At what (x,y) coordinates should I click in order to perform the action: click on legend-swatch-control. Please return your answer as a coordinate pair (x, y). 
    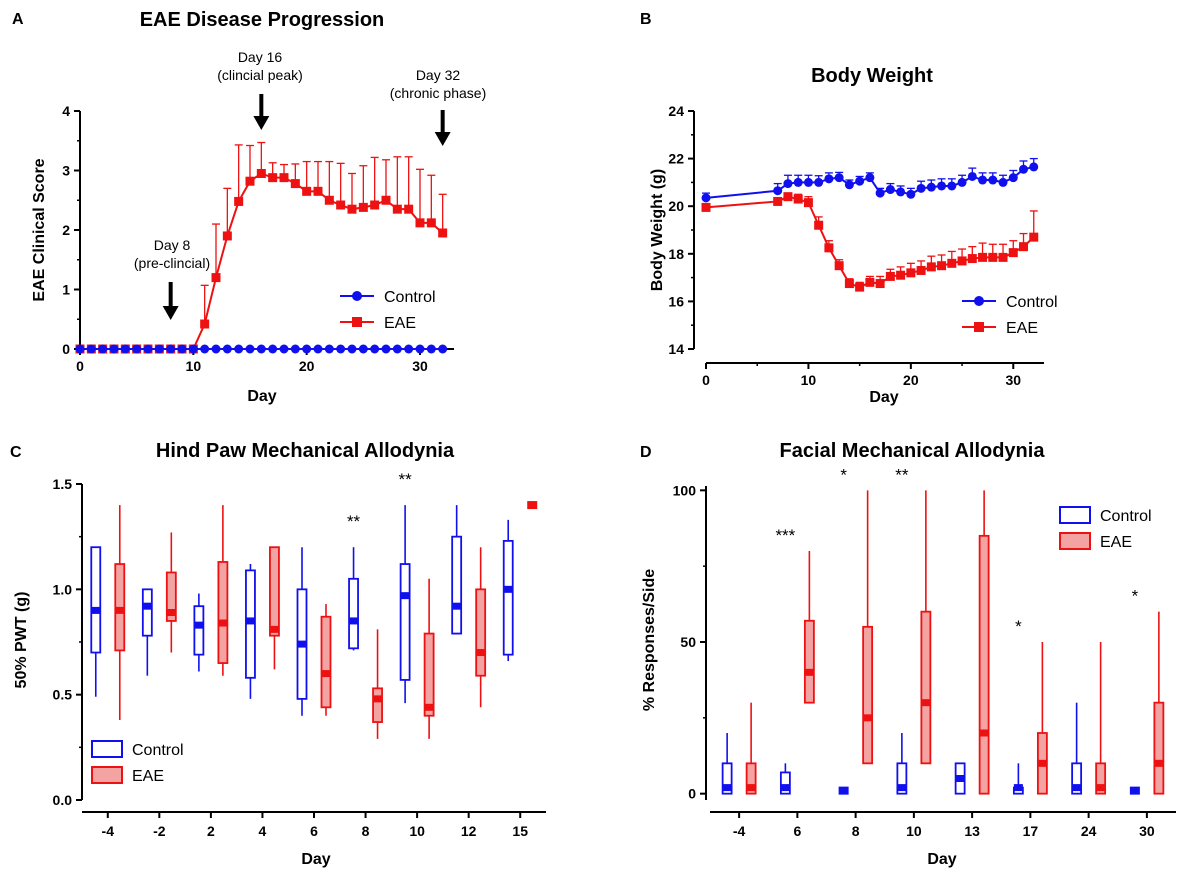
    Looking at the image, I should click on (1075, 515).